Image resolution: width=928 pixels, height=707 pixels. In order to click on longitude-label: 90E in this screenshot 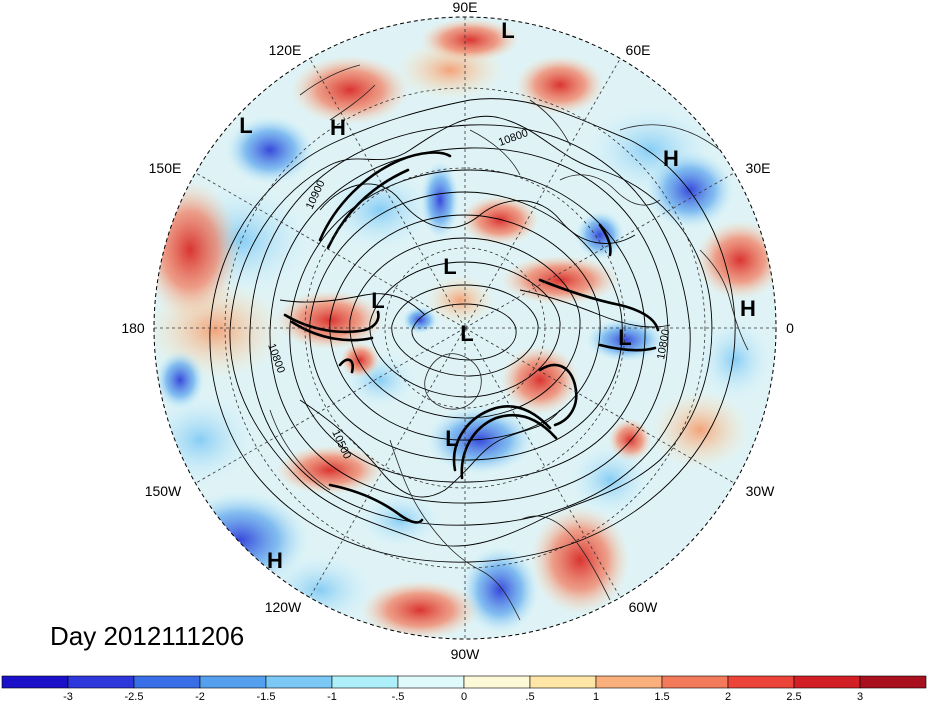, I will do `click(465, 7)`.